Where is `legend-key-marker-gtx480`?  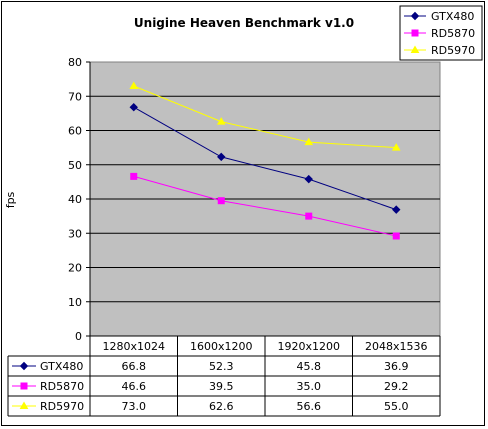 legend-key-marker-gtx480 is located at coordinates (415, 16).